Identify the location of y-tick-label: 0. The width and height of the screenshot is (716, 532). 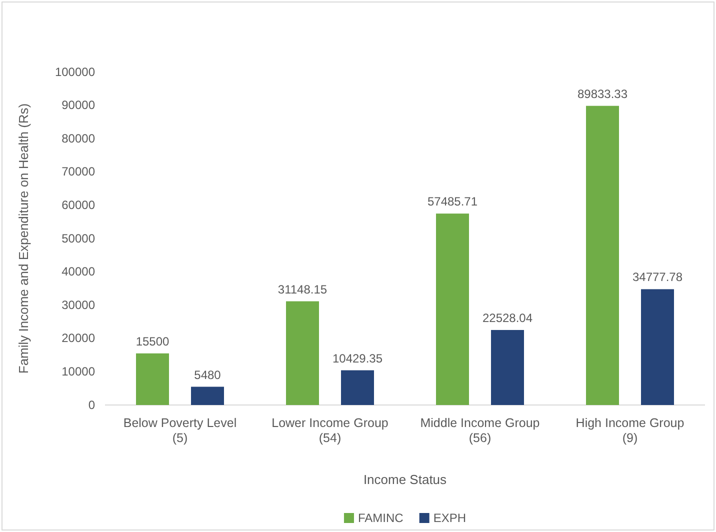
(92, 405).